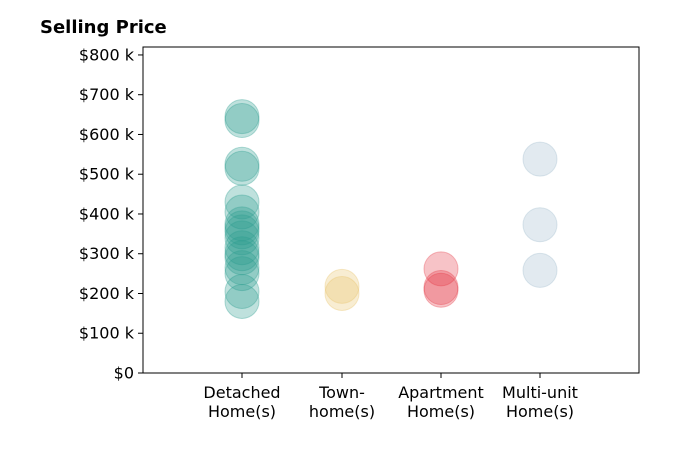  What do you see at coordinates (540, 402) in the screenshot?
I see `x-tick-label: Multi-unit Home(s)` at bounding box center [540, 402].